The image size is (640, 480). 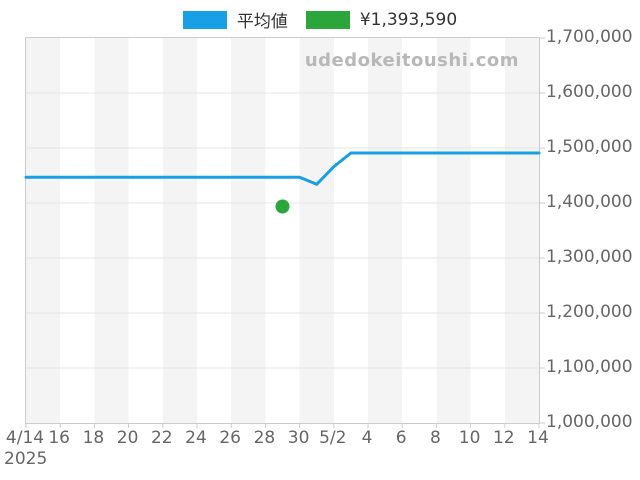 What do you see at coordinates (411, 60) in the screenshot?
I see `watermark: udedokeitoushi.com` at bounding box center [411, 60].